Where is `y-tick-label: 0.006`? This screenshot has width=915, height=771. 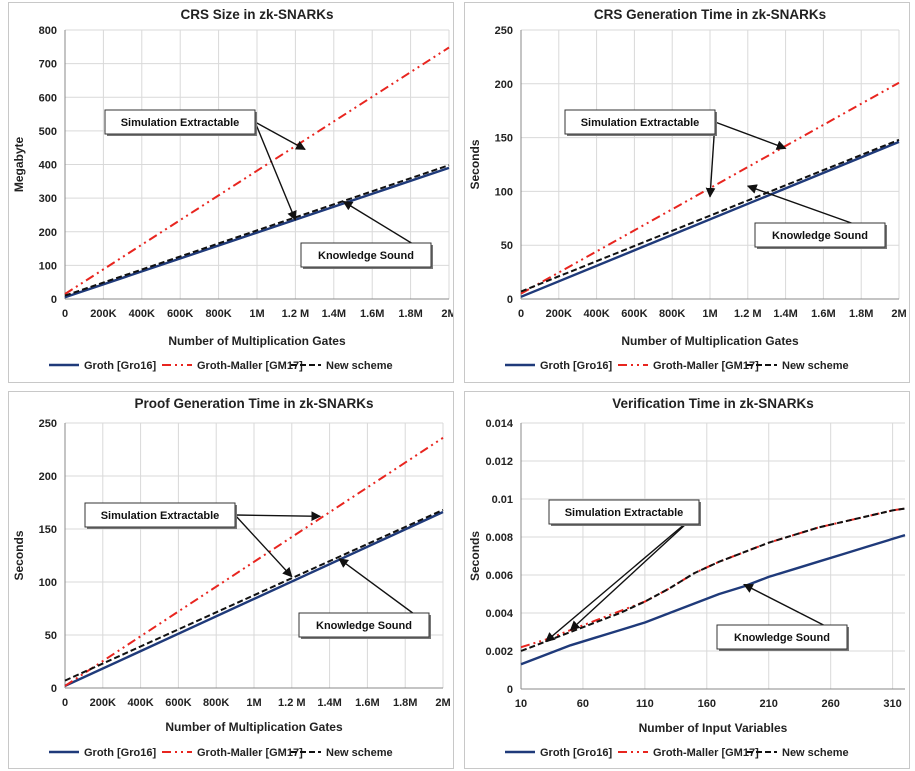 y-tick-label: 0.006 is located at coordinates (499, 576).